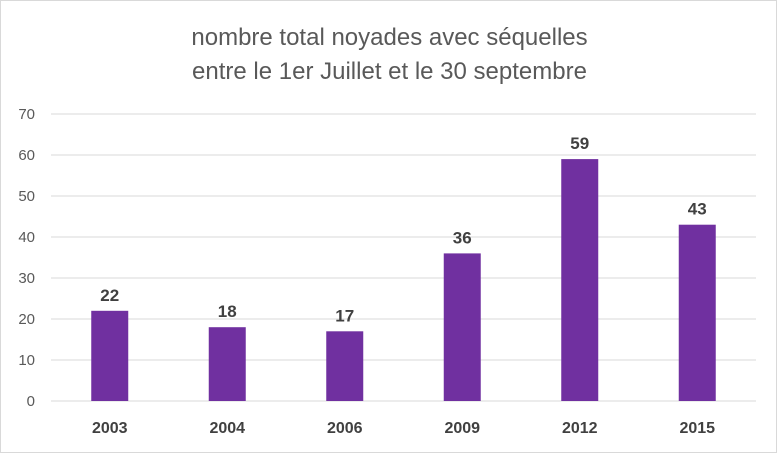  I want to click on x-tick-label-2003: 2003, so click(110, 428).